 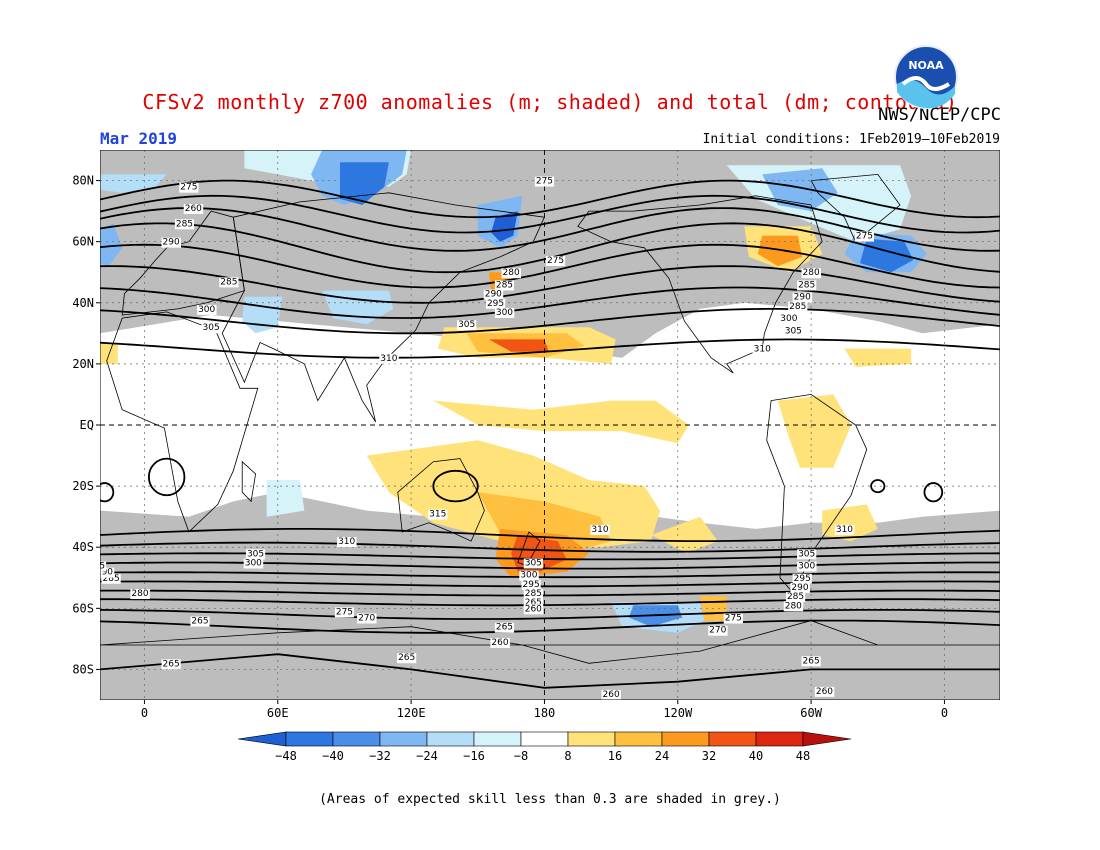 What do you see at coordinates (926, 65) in the screenshot?
I see `noaa-logo-text: NOAA` at bounding box center [926, 65].